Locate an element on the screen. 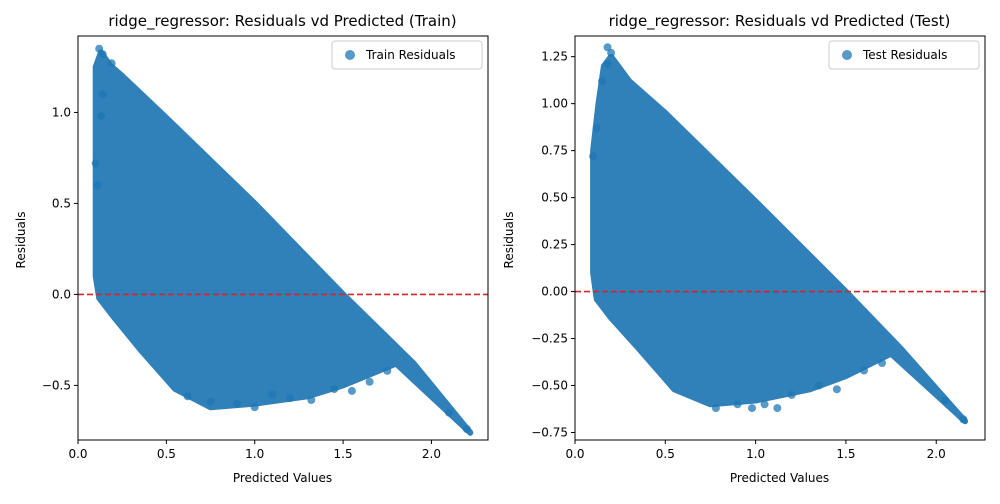 The height and width of the screenshot is (504, 1000). test-y-tick-label: 0.75 is located at coordinates (554, 151).